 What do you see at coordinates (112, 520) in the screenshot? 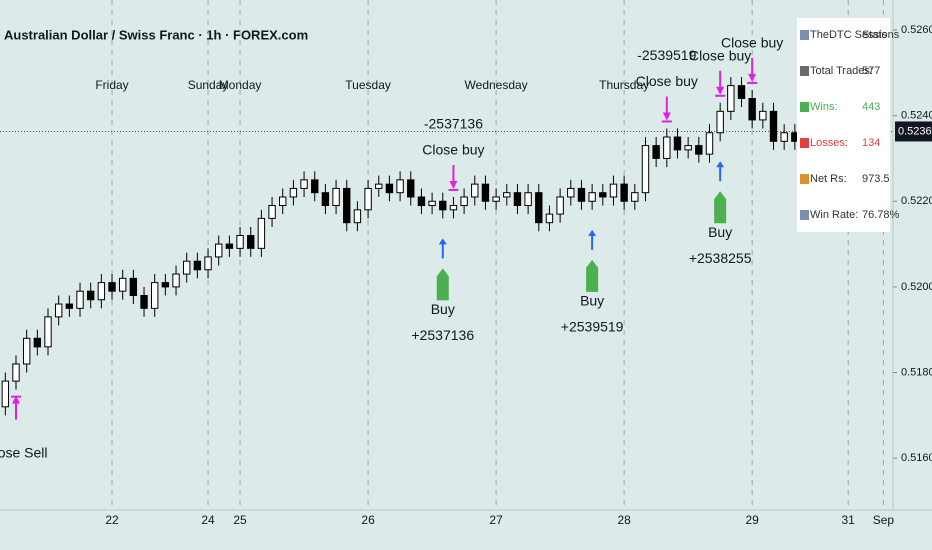
I see `x-tick-label: 22` at bounding box center [112, 520].